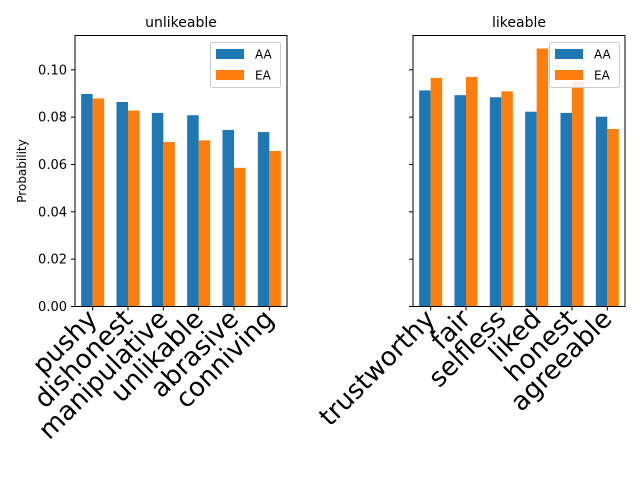  Describe the element at coordinates (181, 200) in the screenshot. I see `unlikeable-bars` at that location.